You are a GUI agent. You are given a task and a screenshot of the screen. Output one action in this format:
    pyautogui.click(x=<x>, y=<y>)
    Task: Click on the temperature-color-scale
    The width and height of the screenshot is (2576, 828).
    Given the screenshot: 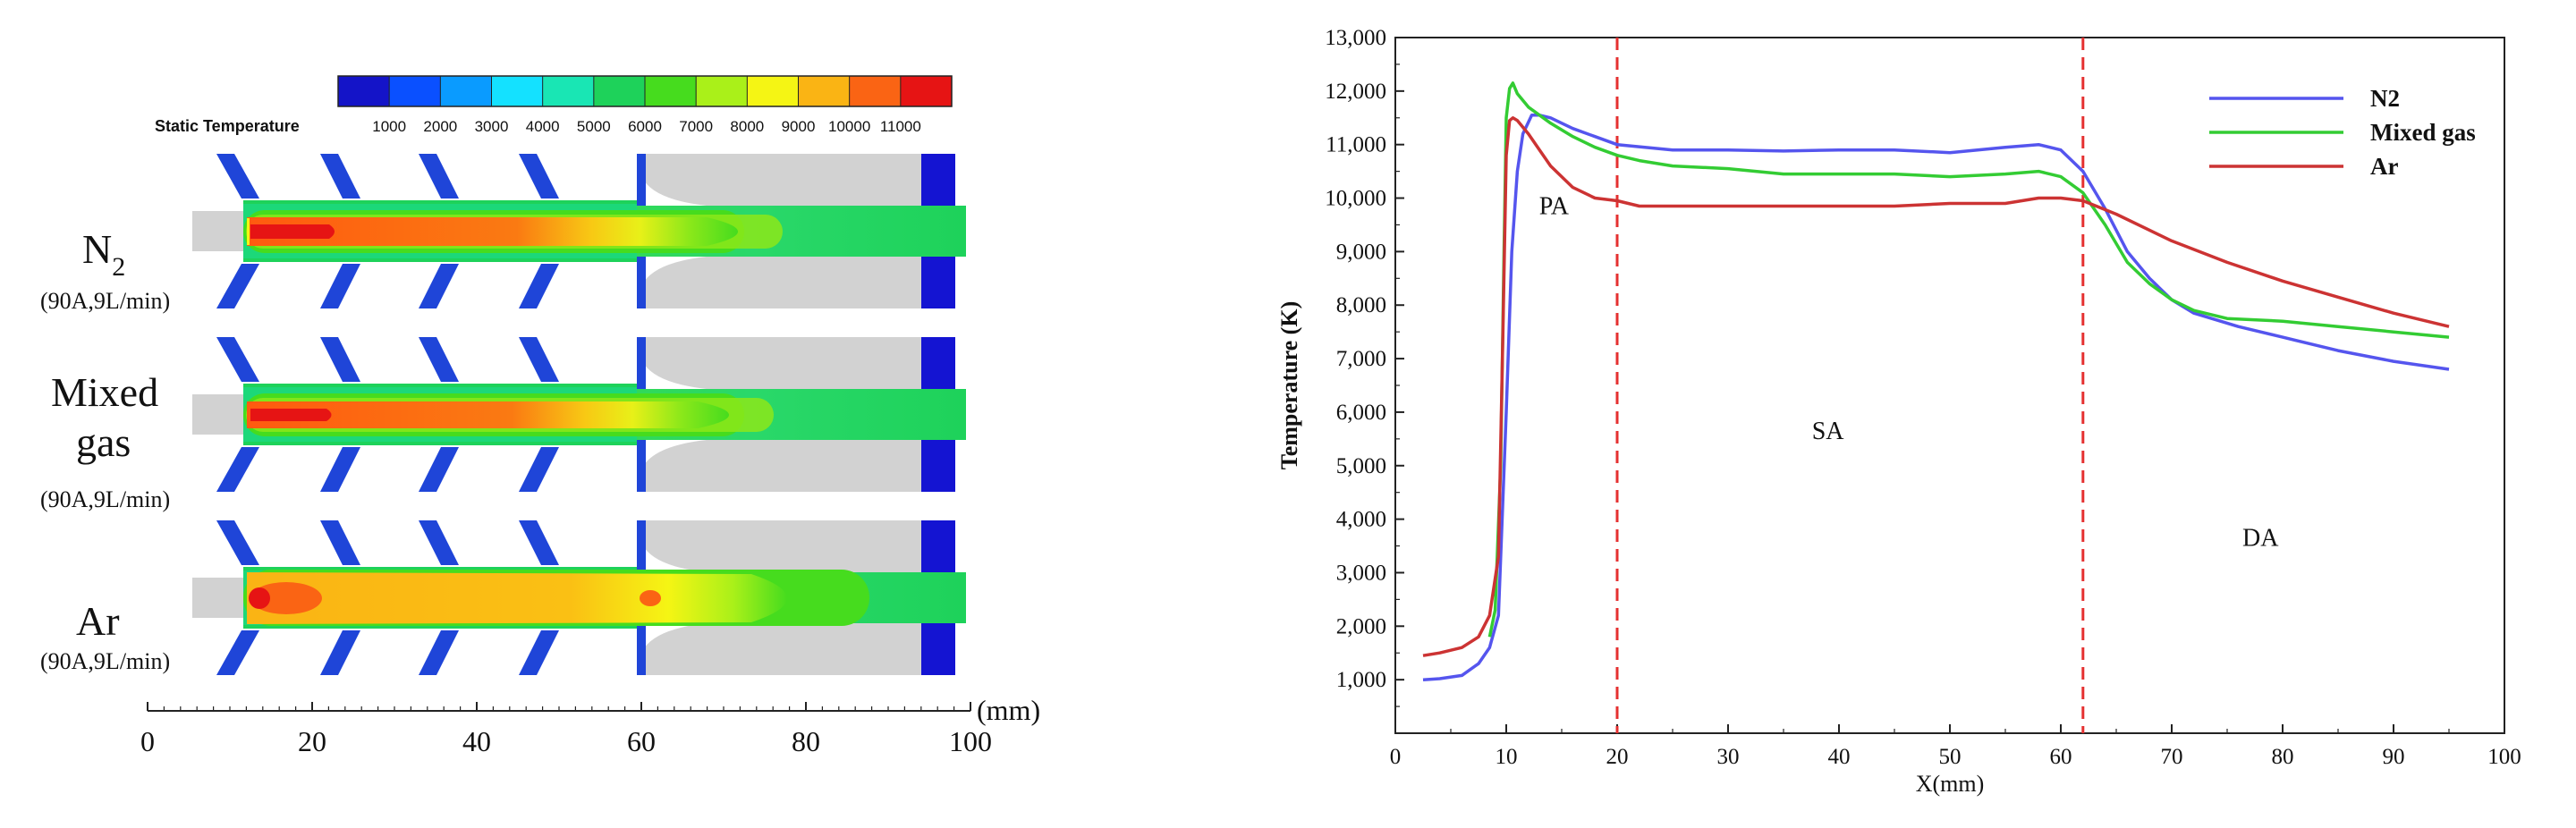 What is the action you would take?
    pyautogui.click(x=645, y=91)
    